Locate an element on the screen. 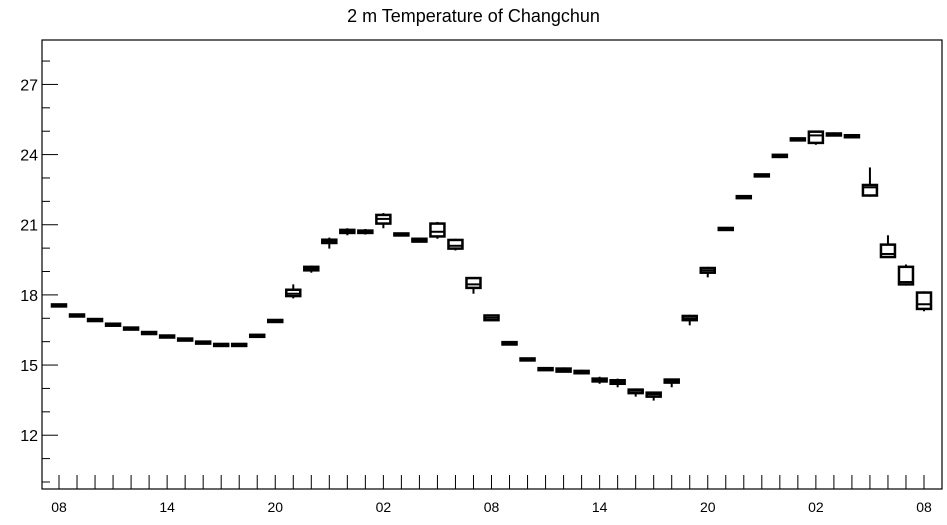 This screenshot has width=947, height=525. y-tick-label: 21 is located at coordinates (29, 226).